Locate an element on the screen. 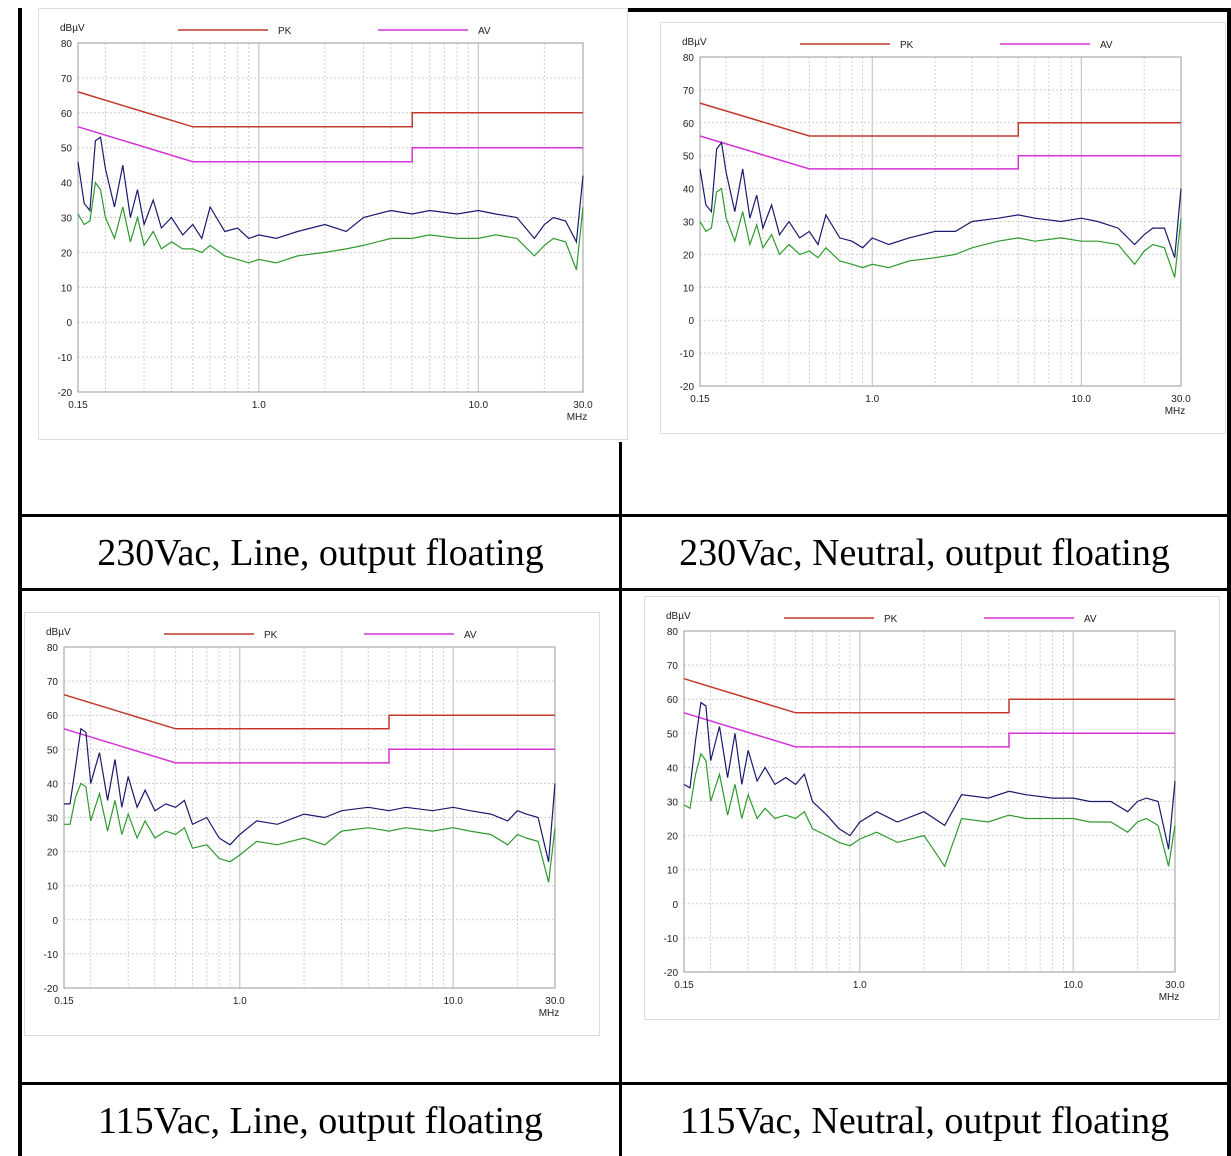  caption-230vac-neutral: 230Vac, Neutral, output floating is located at coordinates (924, 552).